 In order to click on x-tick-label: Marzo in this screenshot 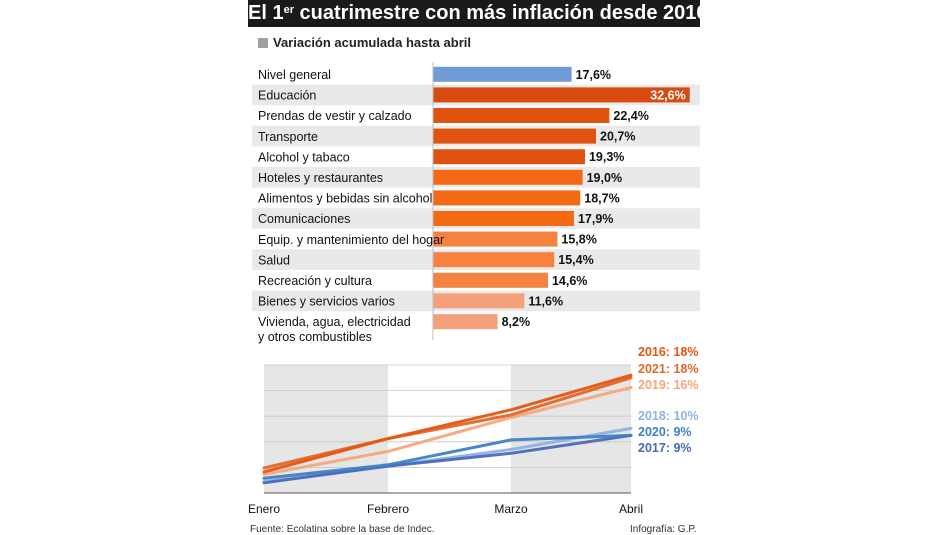, I will do `click(511, 509)`.